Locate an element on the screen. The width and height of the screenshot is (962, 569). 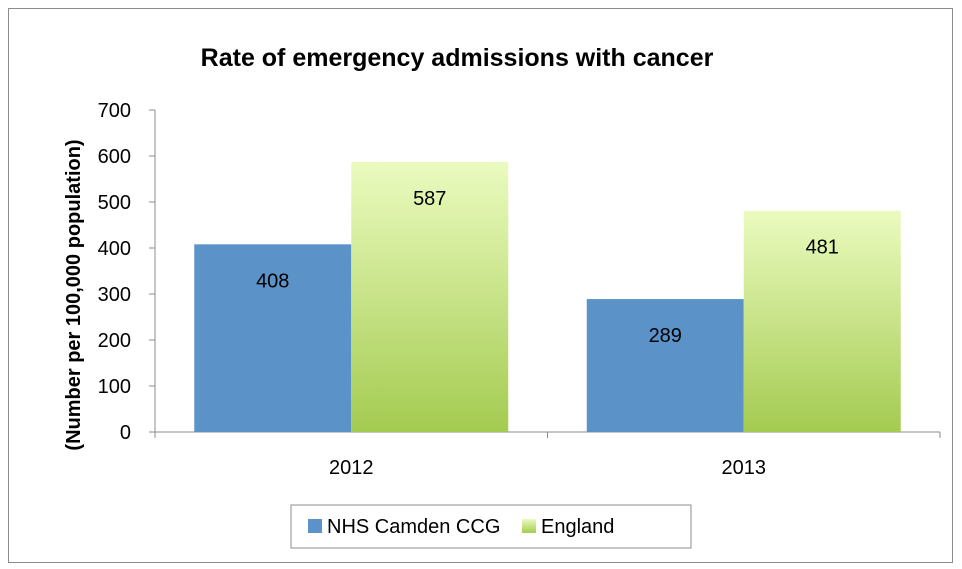
y-tick-label: 400 is located at coordinates (114, 249).